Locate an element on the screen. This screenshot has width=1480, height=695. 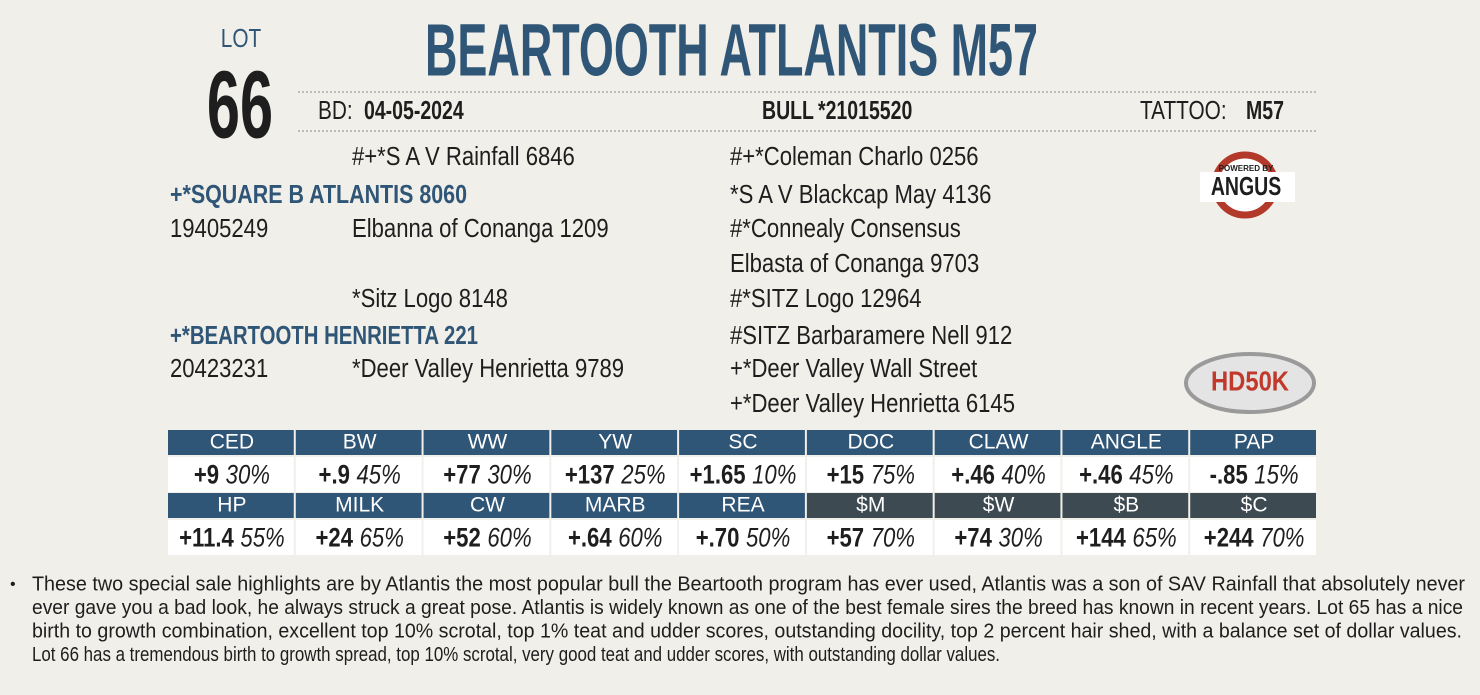
epd-value: +.64 60% is located at coordinates (615, 538).